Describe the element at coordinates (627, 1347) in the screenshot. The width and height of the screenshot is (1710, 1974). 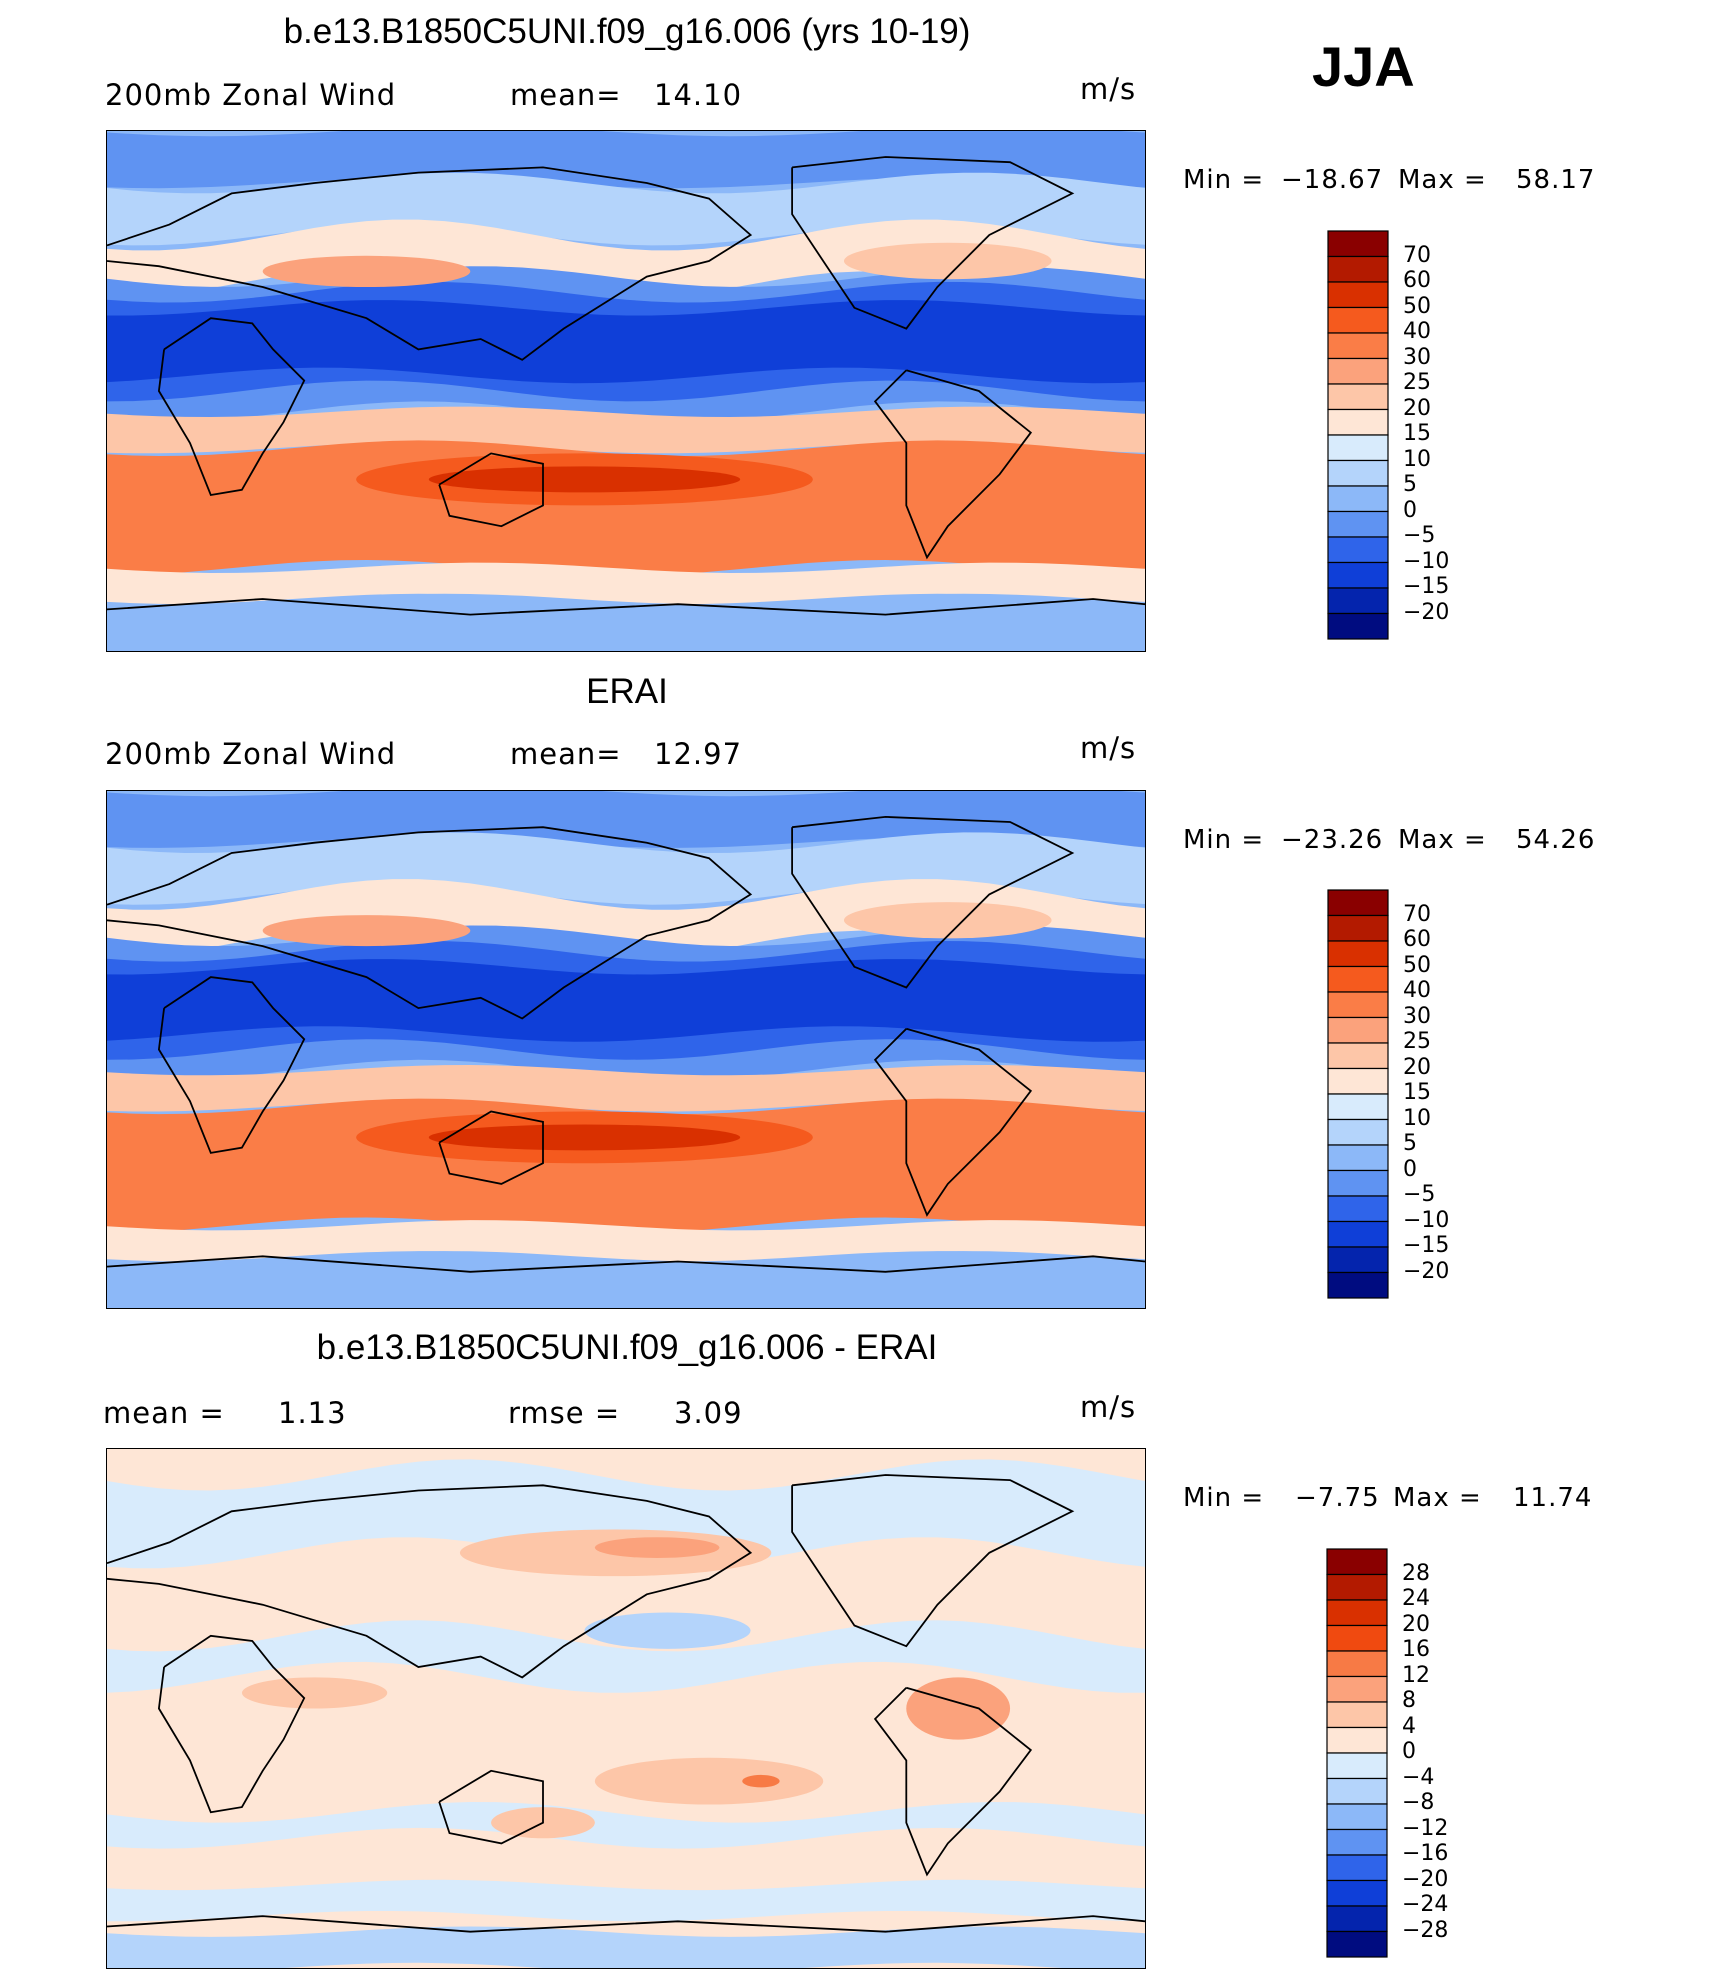
I see `panel3-title: b.e13.B1850C5UNI.f09_g16.006 - ERAI` at that location.